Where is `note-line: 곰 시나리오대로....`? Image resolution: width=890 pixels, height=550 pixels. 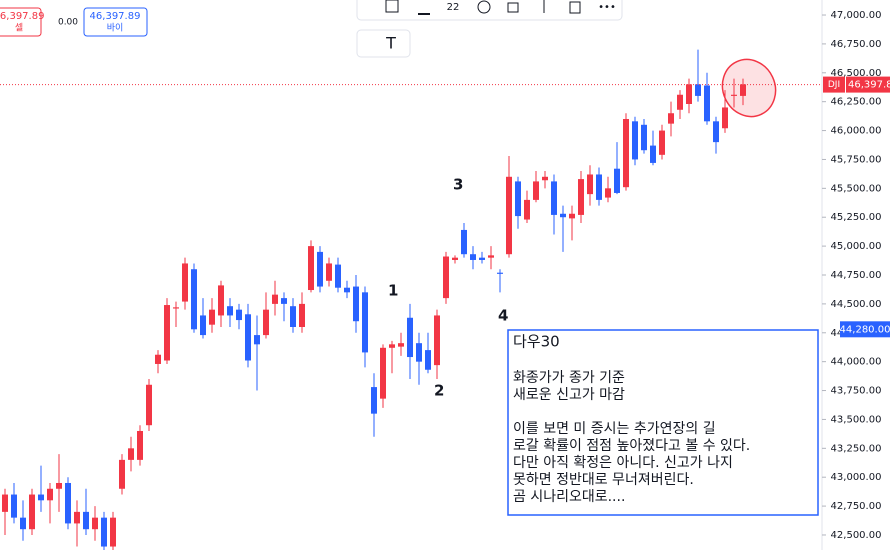 note-line: 곰 시나리오대로.... is located at coordinates (569, 497).